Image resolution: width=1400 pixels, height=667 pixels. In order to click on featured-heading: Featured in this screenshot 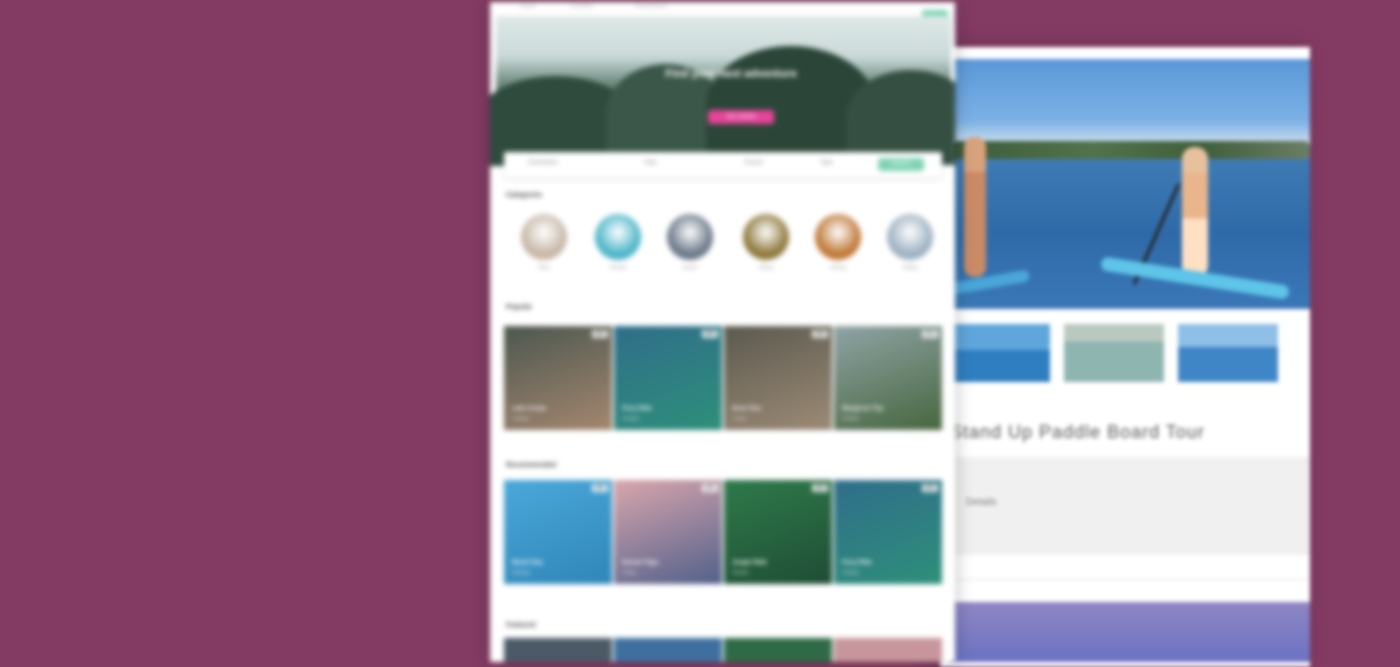, I will do `click(521, 625)`.